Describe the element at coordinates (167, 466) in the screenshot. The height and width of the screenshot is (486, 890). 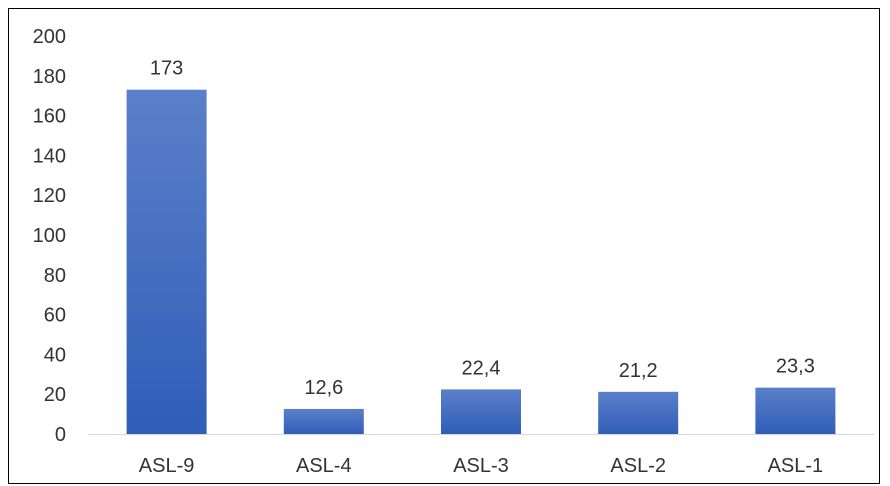
I see `x-tick-label-asl-9: ASL-9` at that location.